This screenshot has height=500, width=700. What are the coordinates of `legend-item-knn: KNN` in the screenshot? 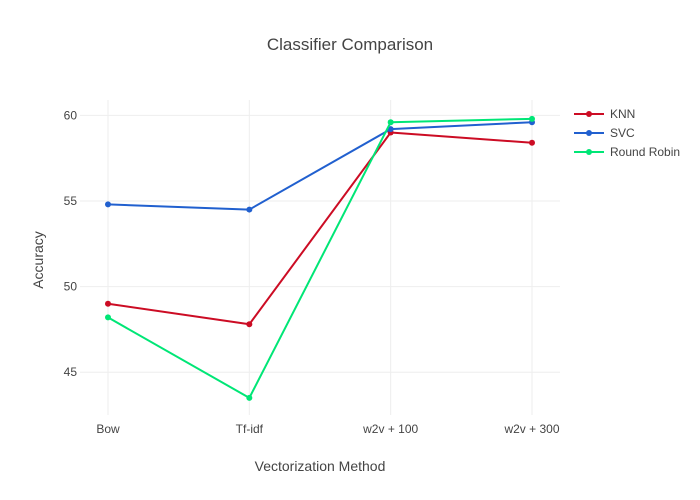 It's located at (604, 114).